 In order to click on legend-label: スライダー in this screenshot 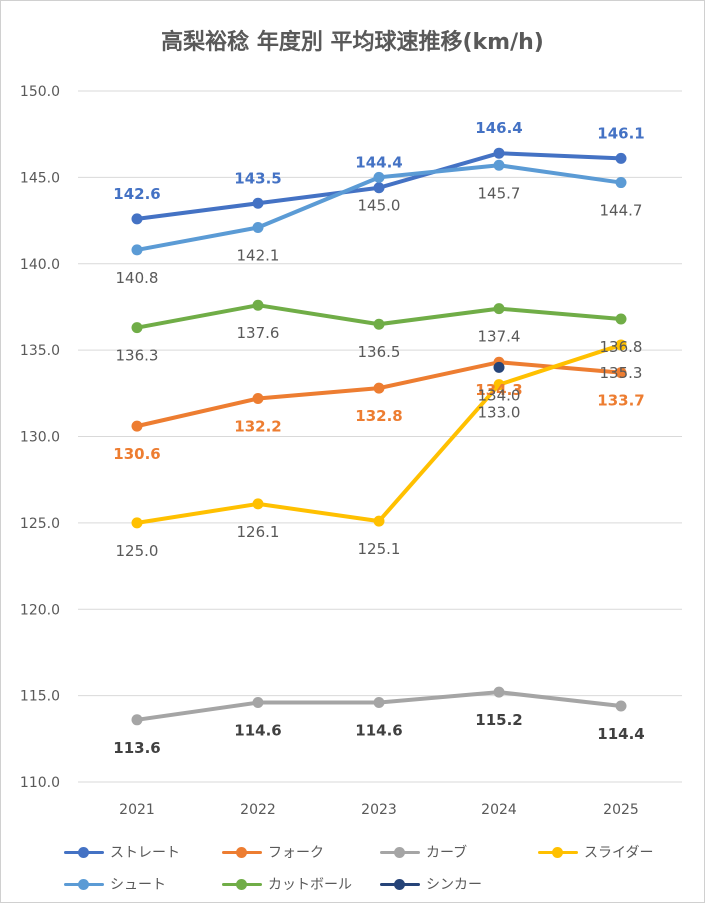, I will do `click(619, 853)`.